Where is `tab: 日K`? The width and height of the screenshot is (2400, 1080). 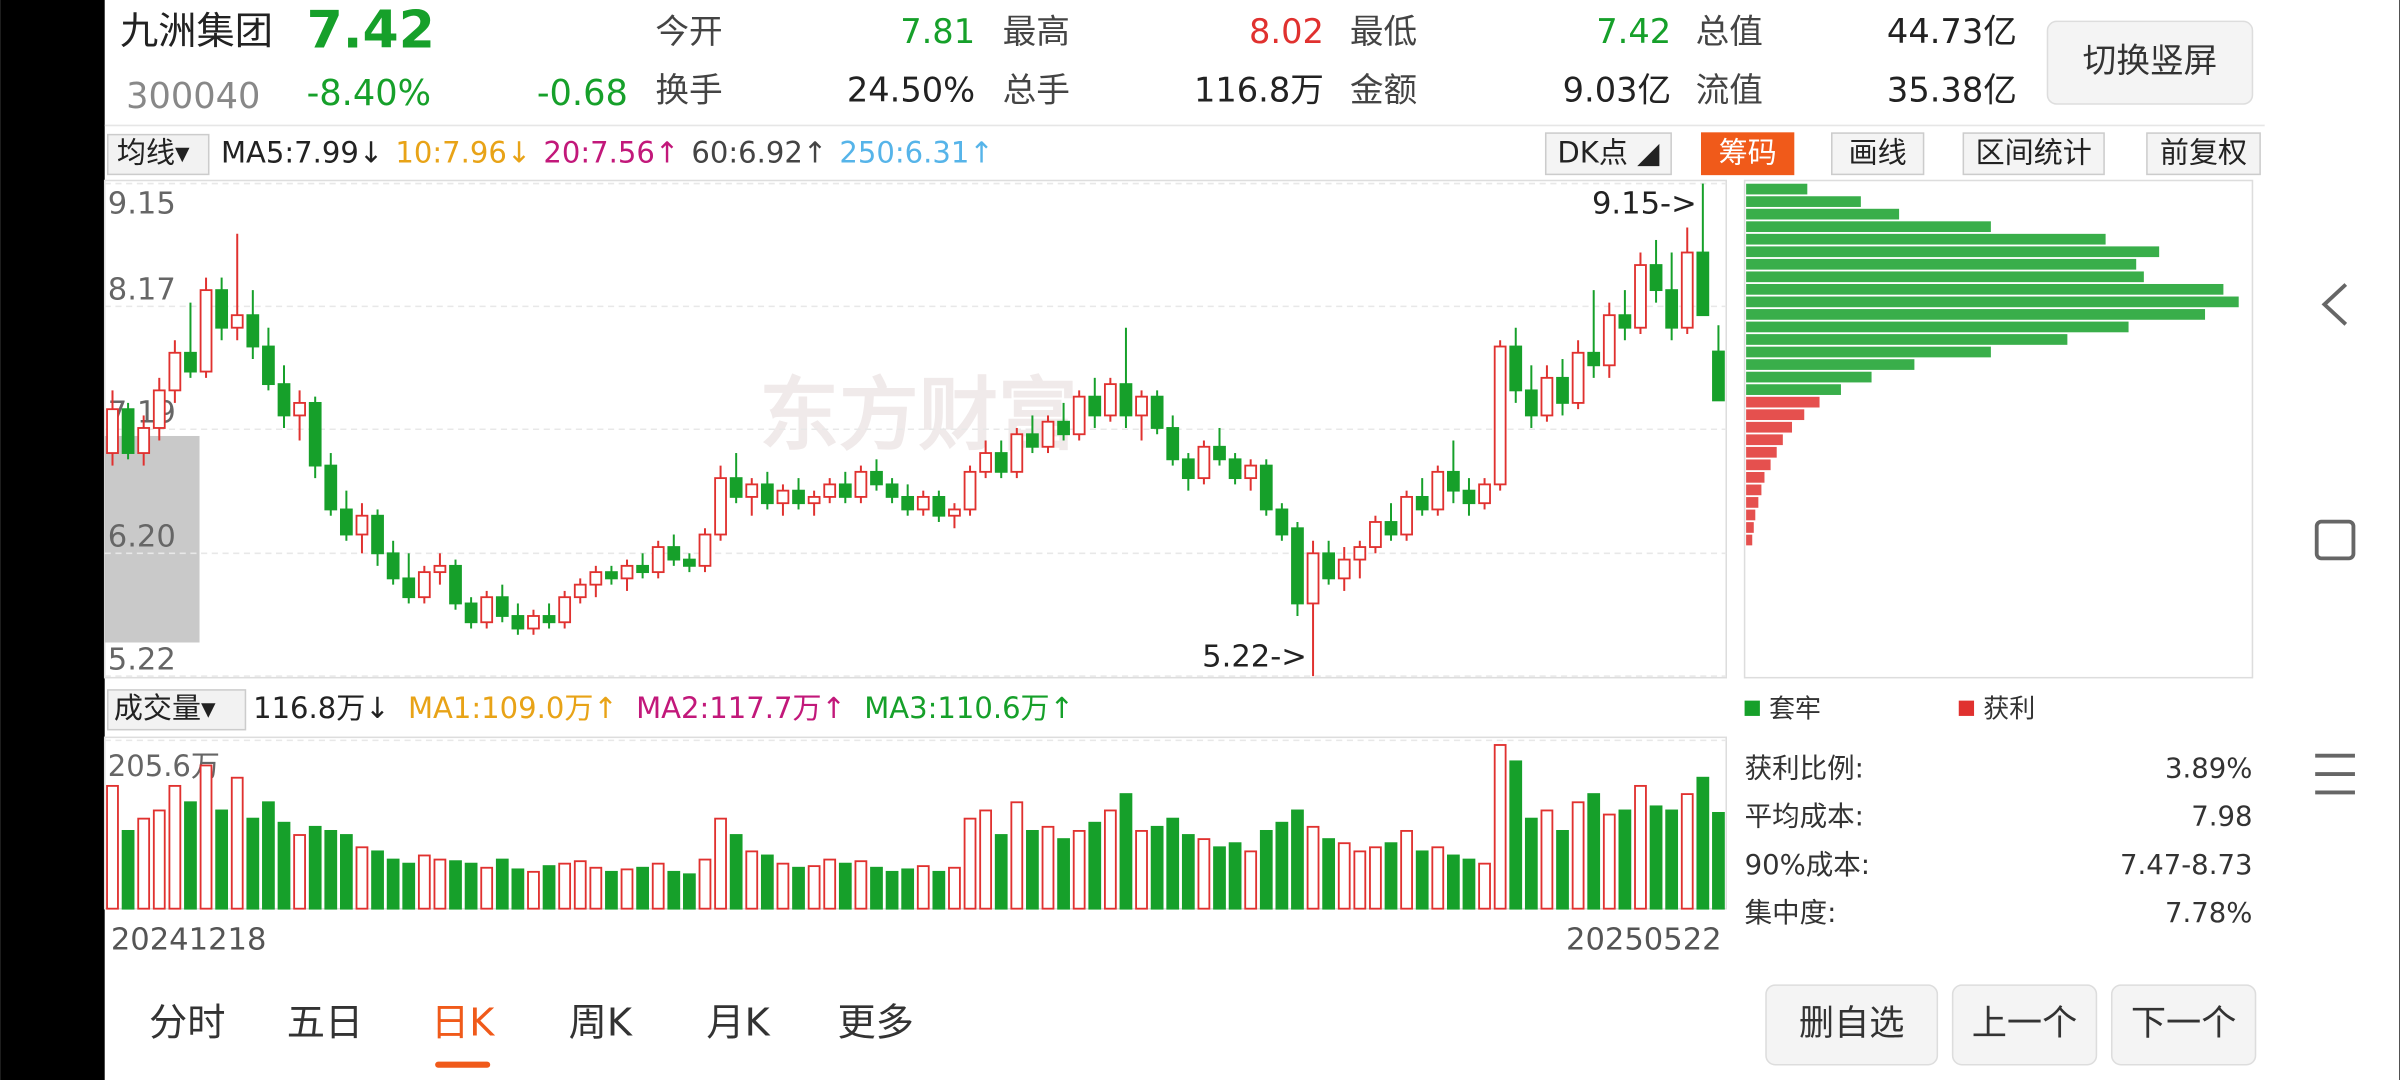 tab: 日K is located at coordinates (463, 1023).